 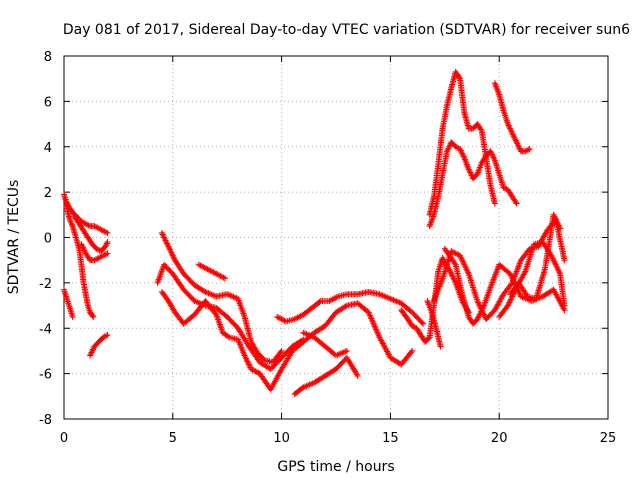 I want to click on series-arc22, so click(x=535, y=256).